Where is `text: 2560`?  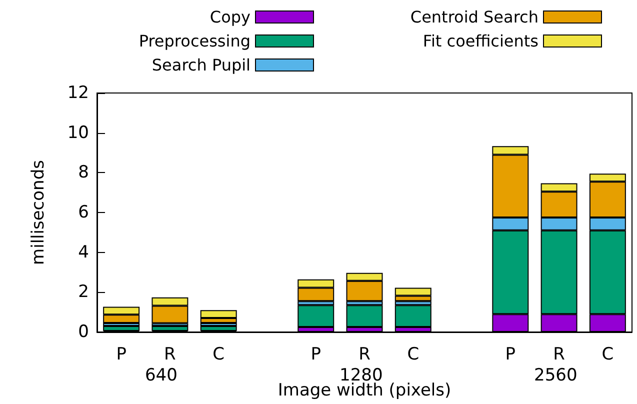 text: 2560 is located at coordinates (556, 376).